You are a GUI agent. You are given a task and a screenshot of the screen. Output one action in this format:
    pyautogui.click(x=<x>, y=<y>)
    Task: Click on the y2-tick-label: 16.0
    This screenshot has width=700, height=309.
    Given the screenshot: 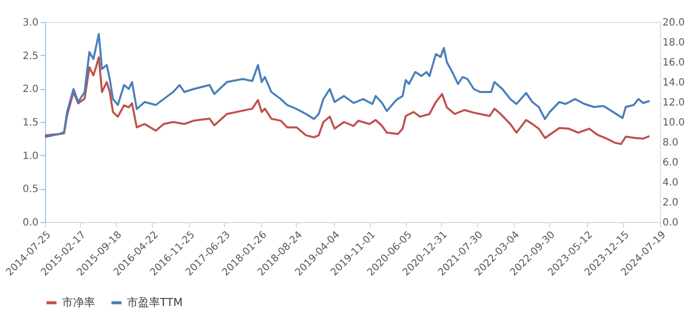 What is the action you would take?
    pyautogui.click(x=673, y=63)
    